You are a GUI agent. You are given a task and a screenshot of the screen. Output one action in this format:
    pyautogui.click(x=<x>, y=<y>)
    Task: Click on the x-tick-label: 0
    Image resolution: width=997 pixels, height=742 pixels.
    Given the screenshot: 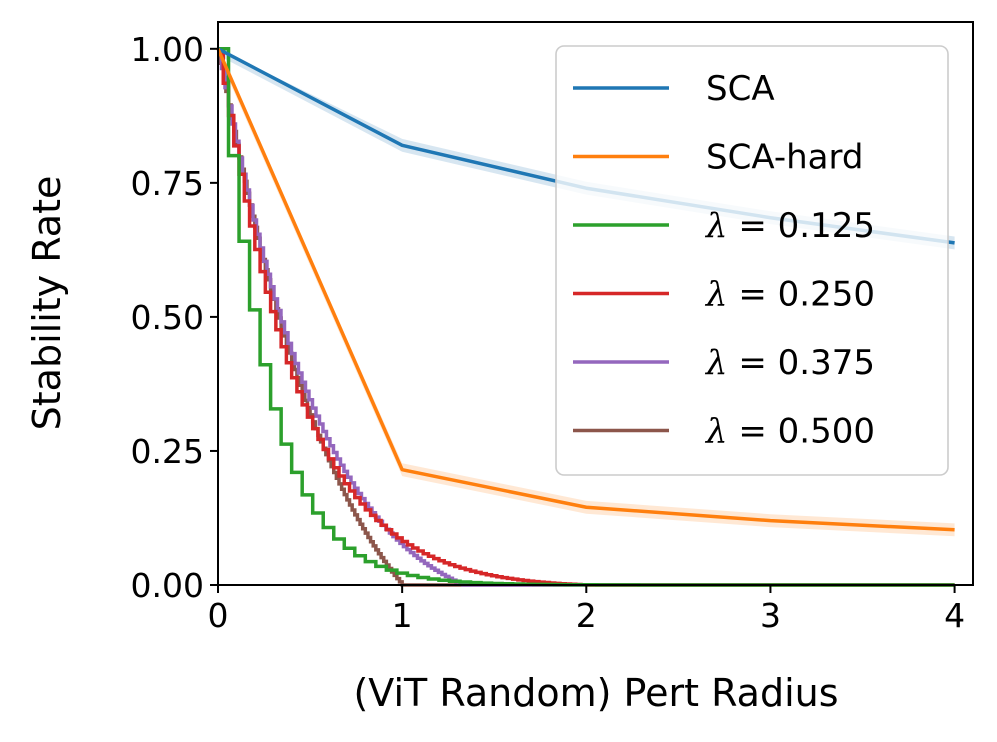 What is the action you would take?
    pyautogui.click(x=218, y=615)
    